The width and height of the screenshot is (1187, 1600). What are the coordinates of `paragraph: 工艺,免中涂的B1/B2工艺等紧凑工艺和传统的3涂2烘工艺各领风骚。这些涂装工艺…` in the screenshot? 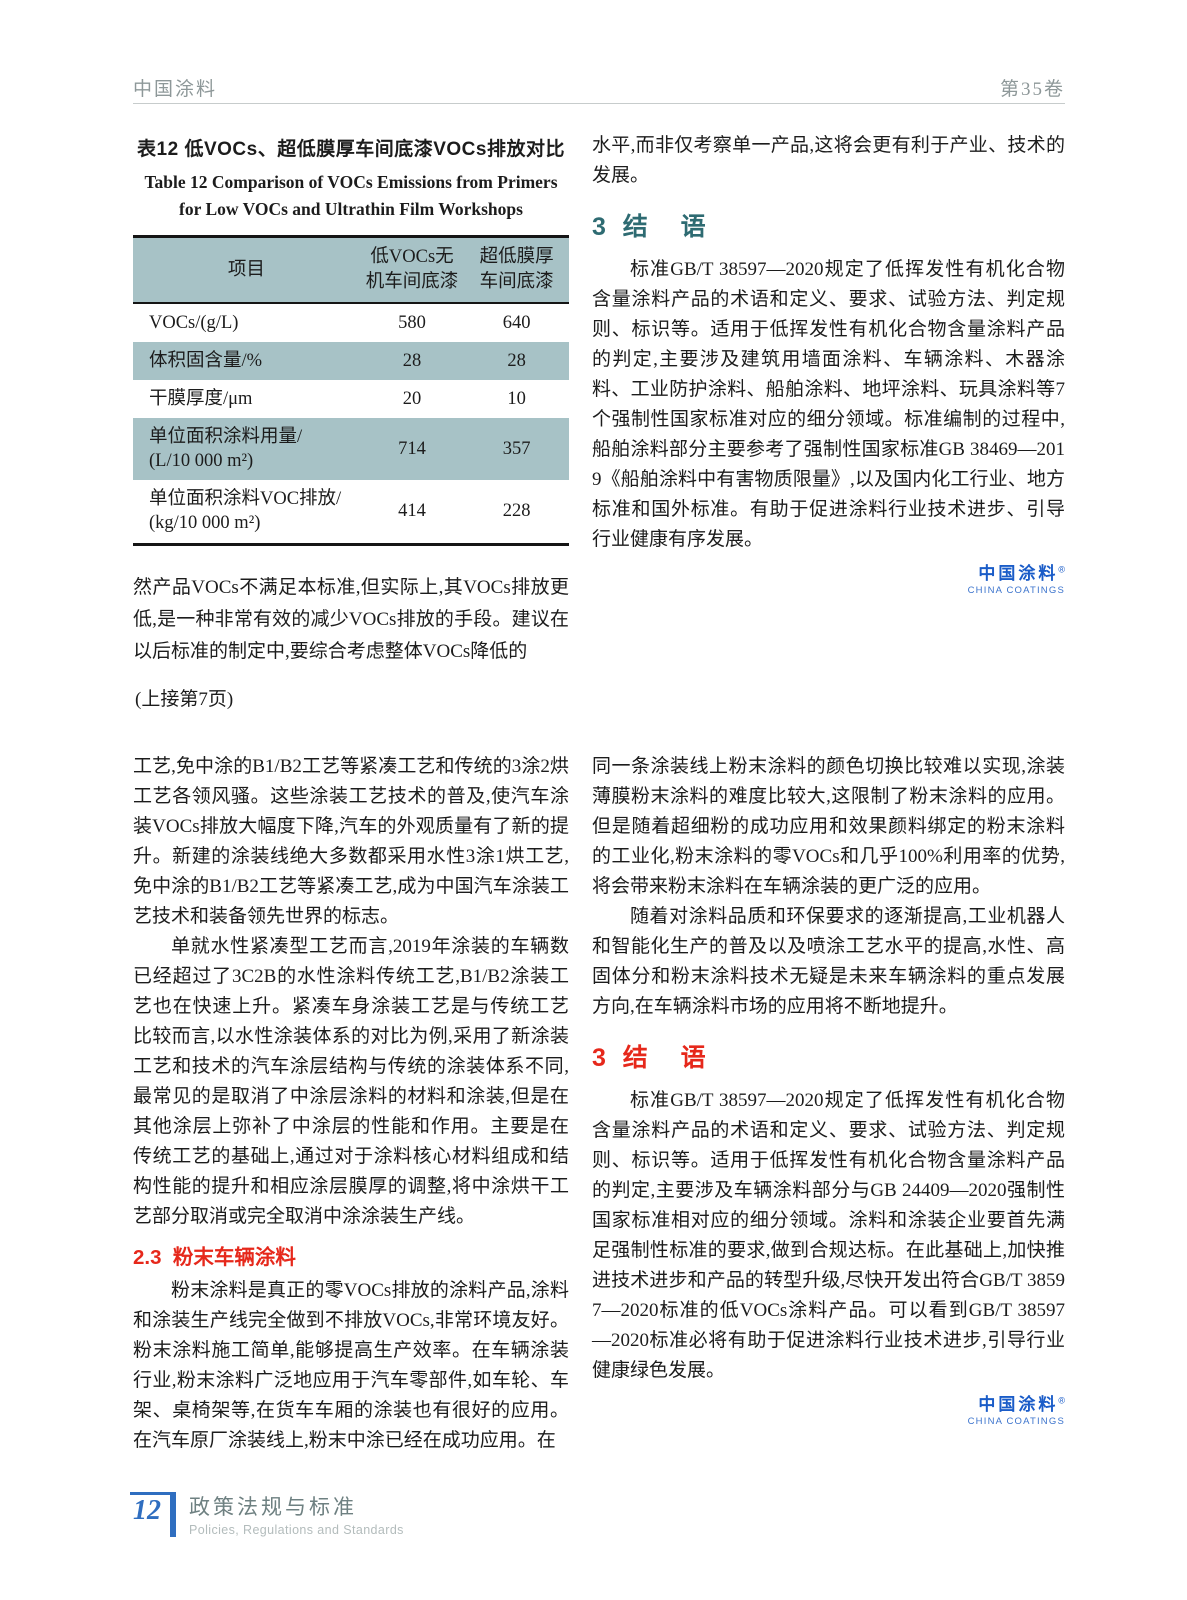 It's located at (351, 841).